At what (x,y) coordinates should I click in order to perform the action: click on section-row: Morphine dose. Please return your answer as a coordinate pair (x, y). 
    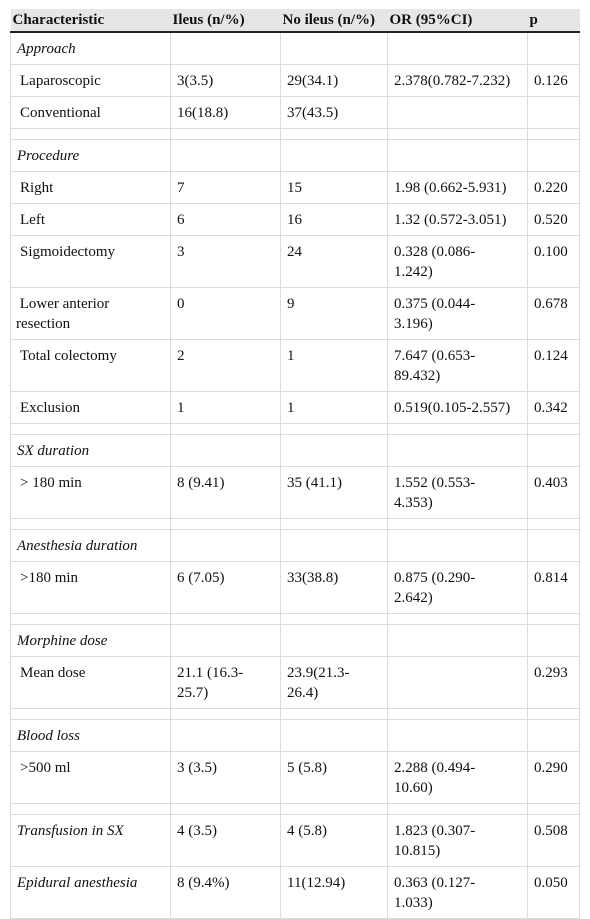
    Looking at the image, I should click on (295, 640).